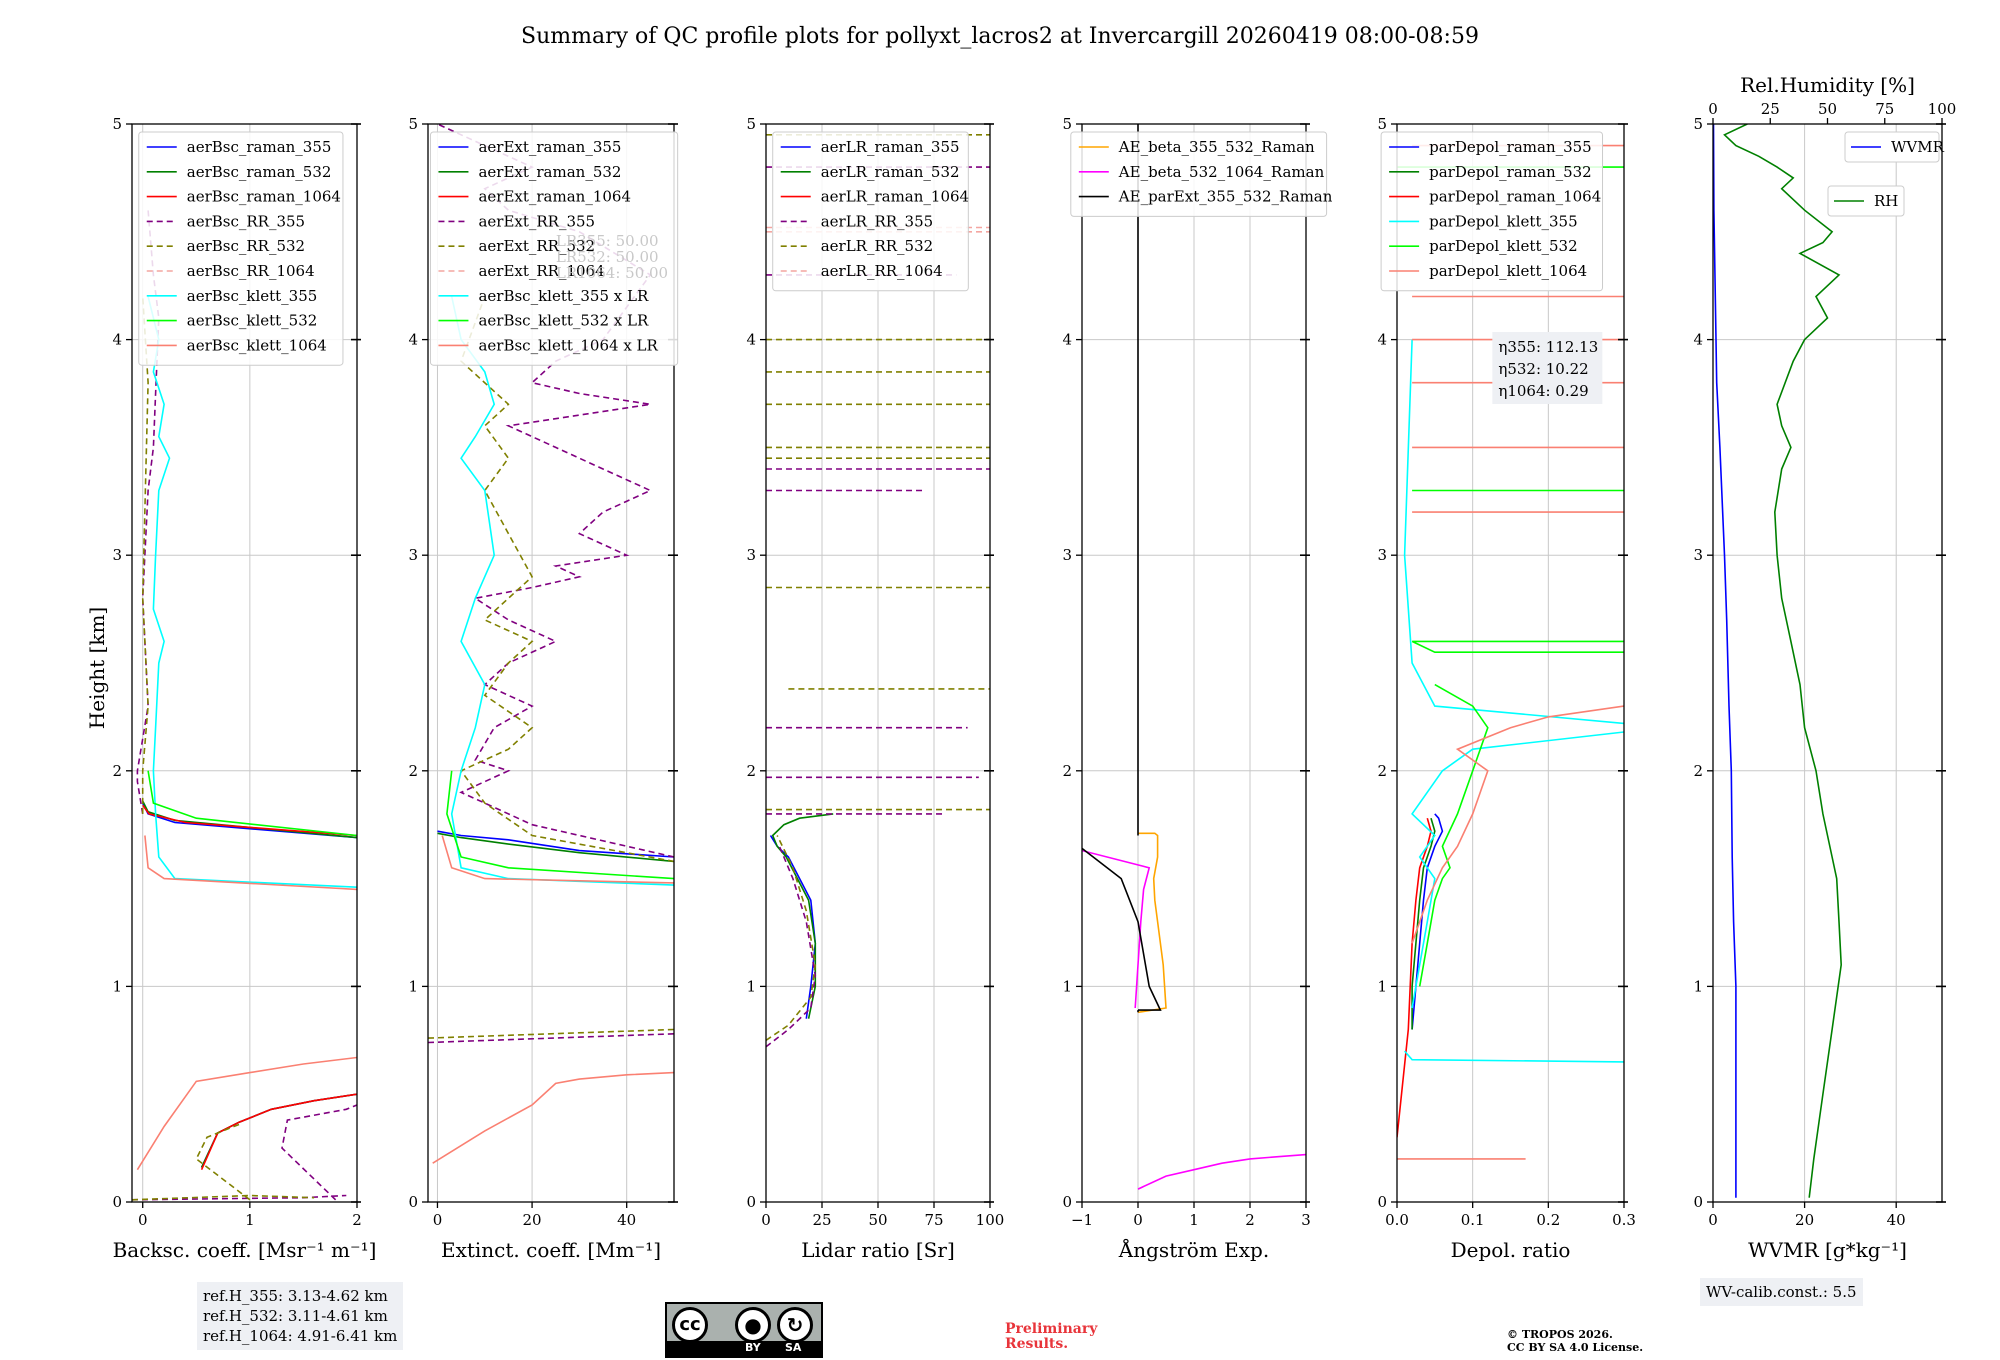 The height and width of the screenshot is (1360, 2000). What do you see at coordinates (1306, 1220) in the screenshot?
I see `x-tick-label: 3` at bounding box center [1306, 1220].